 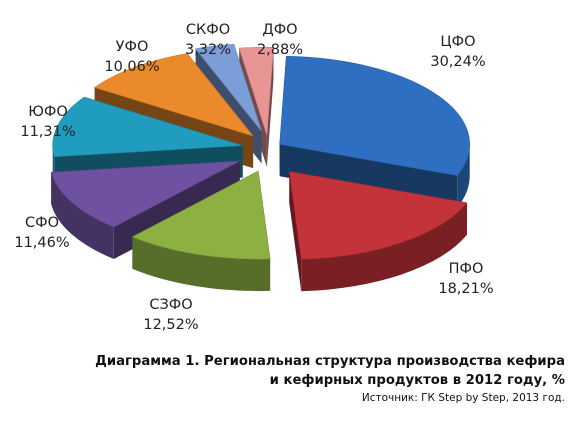 What do you see at coordinates (457, 62) in the screenshot?
I see `slice-value-label-0: 30,24%` at bounding box center [457, 62].